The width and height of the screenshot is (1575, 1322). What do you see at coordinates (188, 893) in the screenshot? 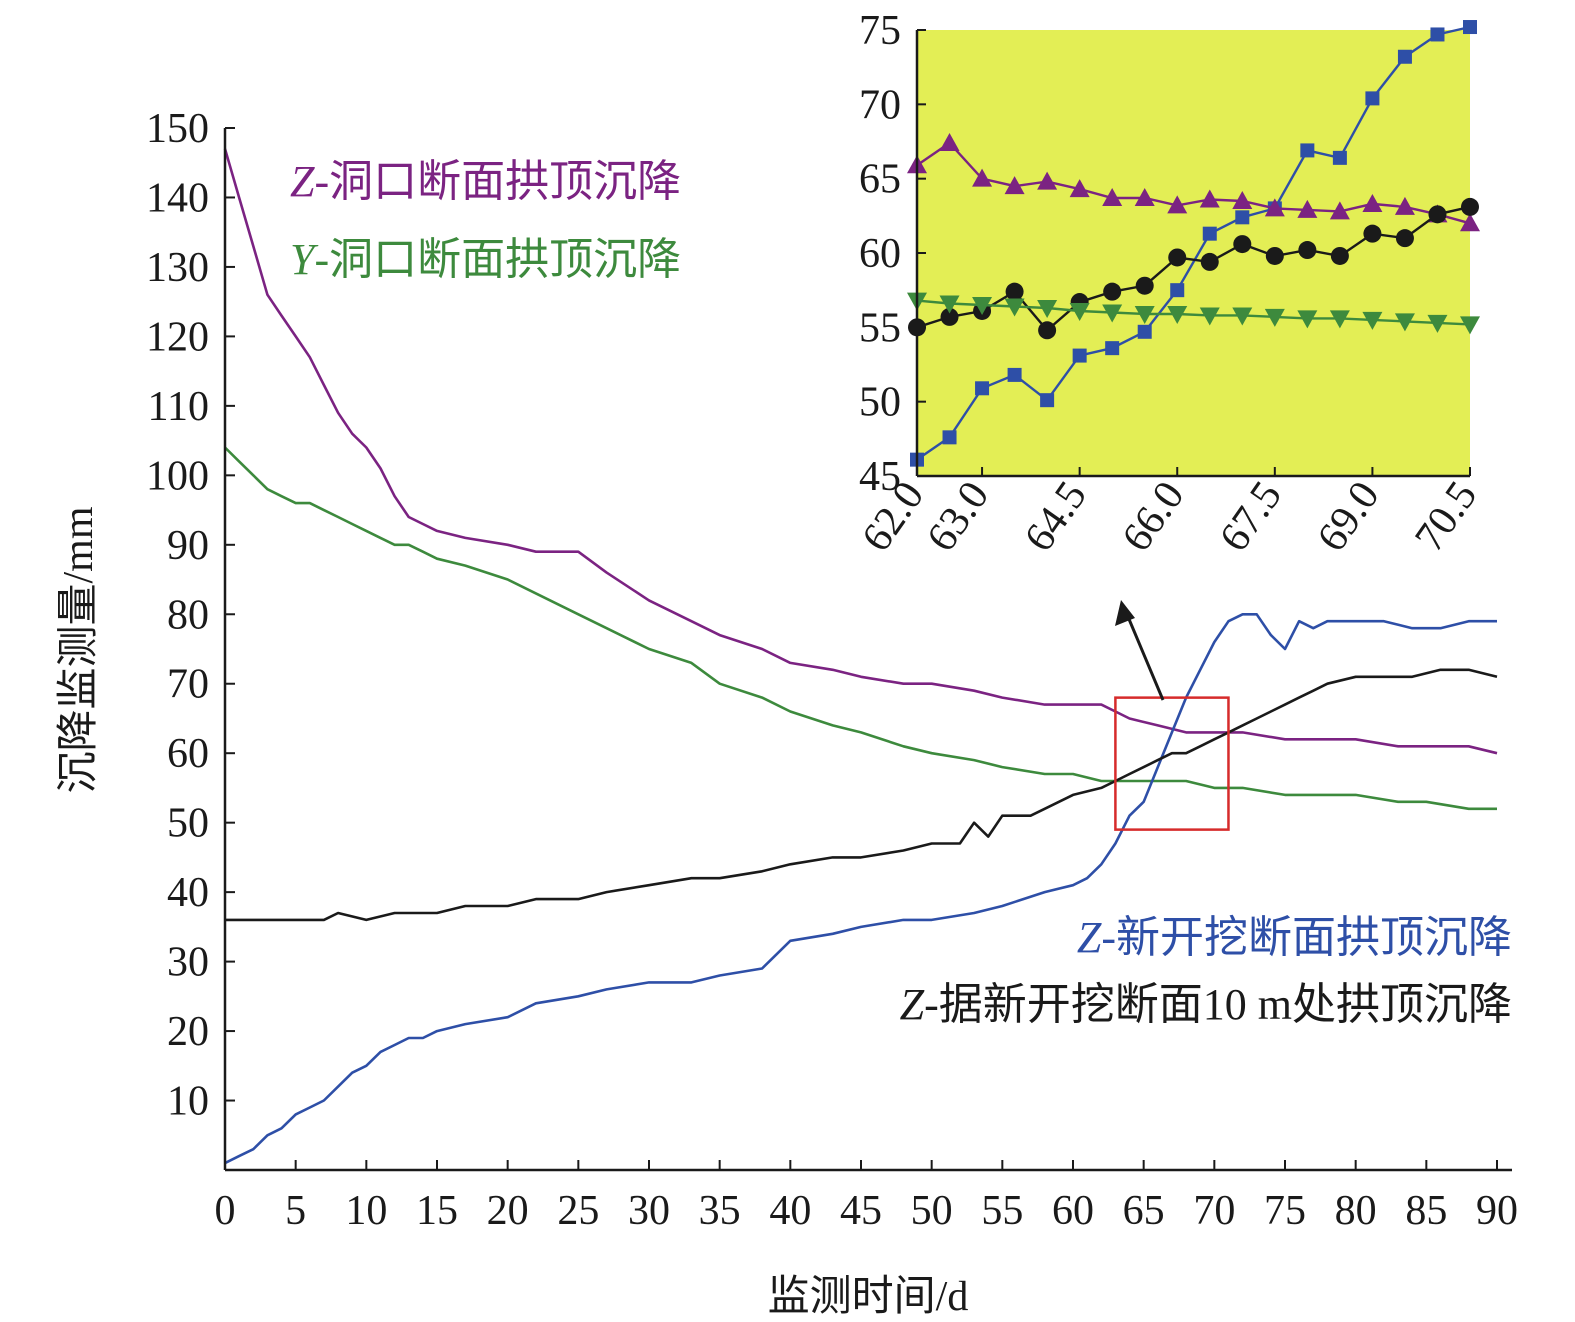
I see `main-y-tick-label: 40` at bounding box center [188, 893].